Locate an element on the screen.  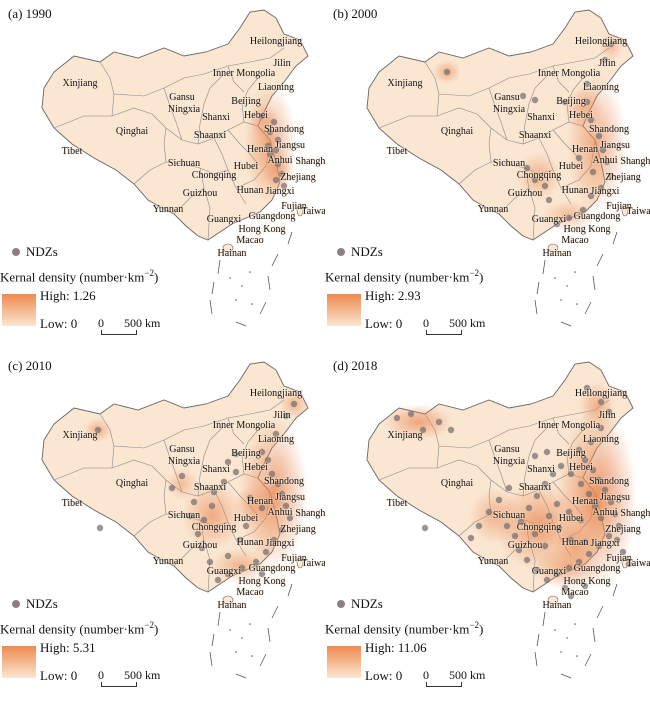
scale-label: 500 km is located at coordinates (142, 323).